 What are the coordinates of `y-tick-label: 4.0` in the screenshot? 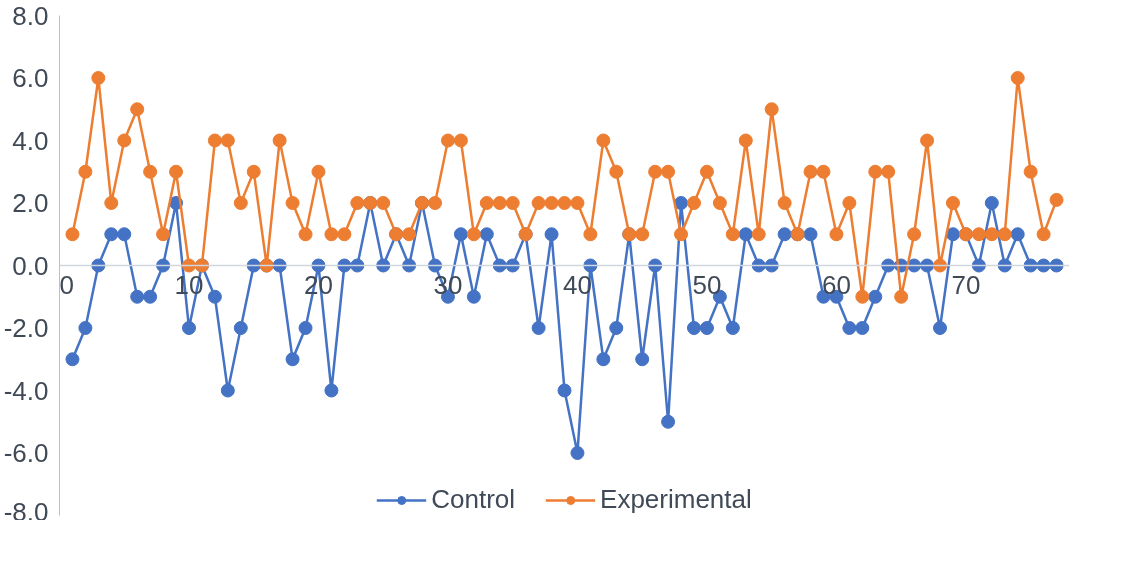 It's located at (30, 140).